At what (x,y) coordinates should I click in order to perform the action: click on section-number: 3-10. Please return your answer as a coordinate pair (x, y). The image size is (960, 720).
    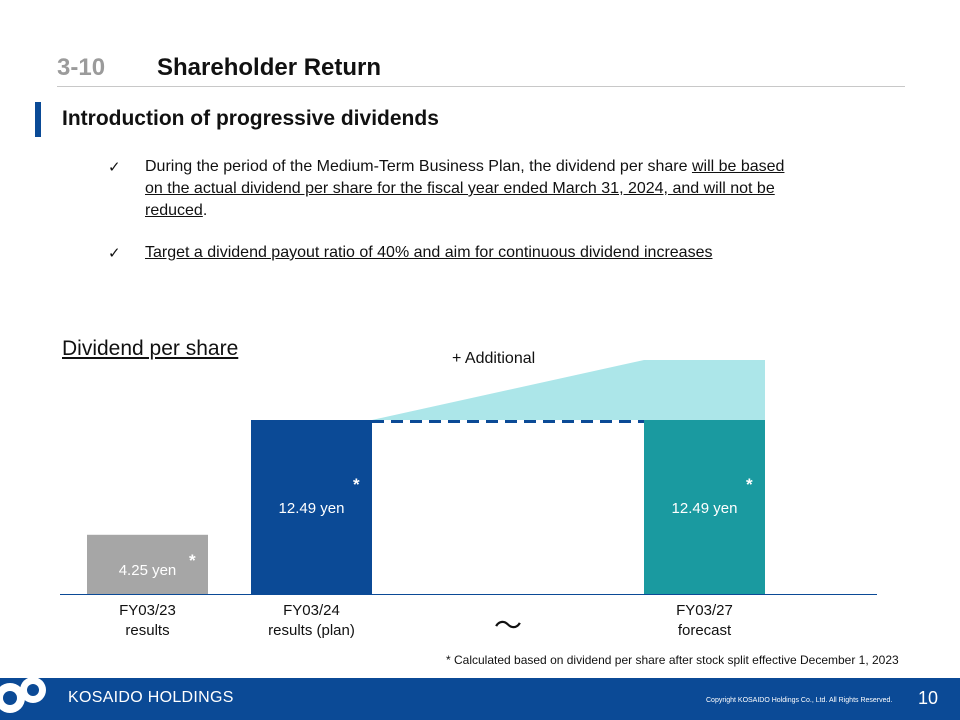
    Looking at the image, I should click on (81, 67).